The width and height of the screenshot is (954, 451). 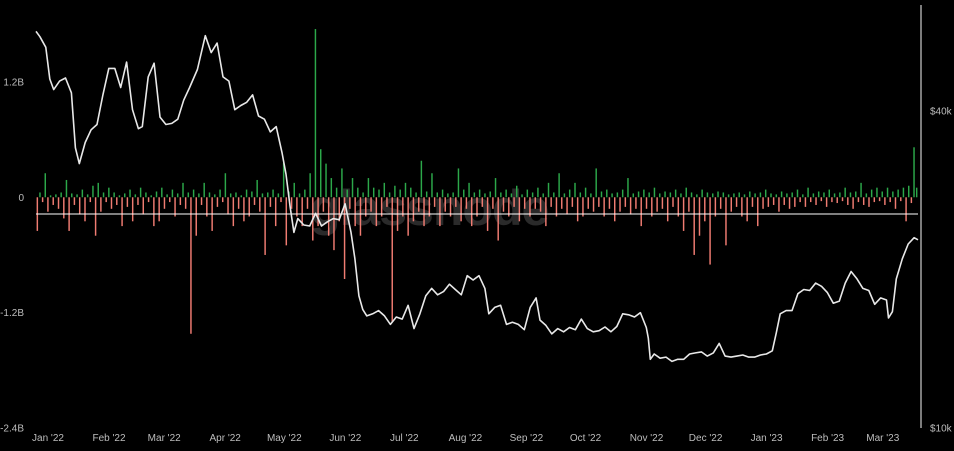 What do you see at coordinates (767, 438) in the screenshot?
I see `x-tick-label: Jan '23` at bounding box center [767, 438].